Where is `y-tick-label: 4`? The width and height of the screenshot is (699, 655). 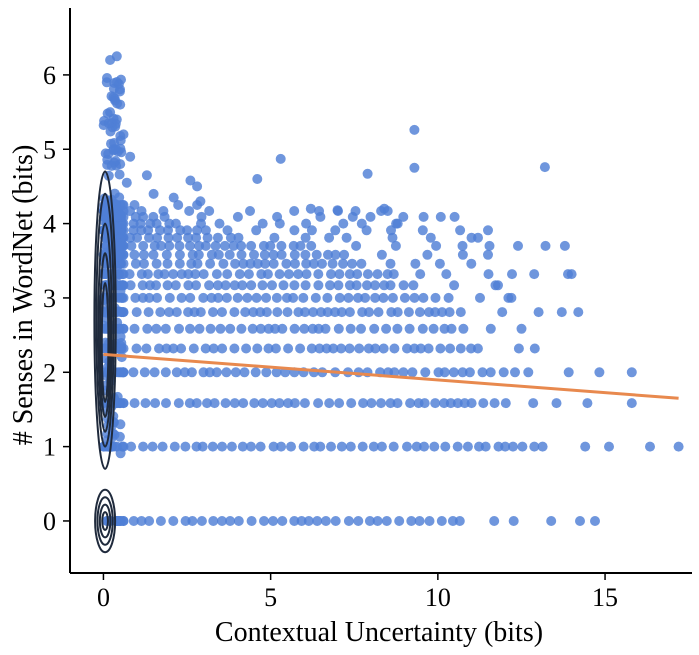 y-tick-label: 4 is located at coordinates (49, 224).